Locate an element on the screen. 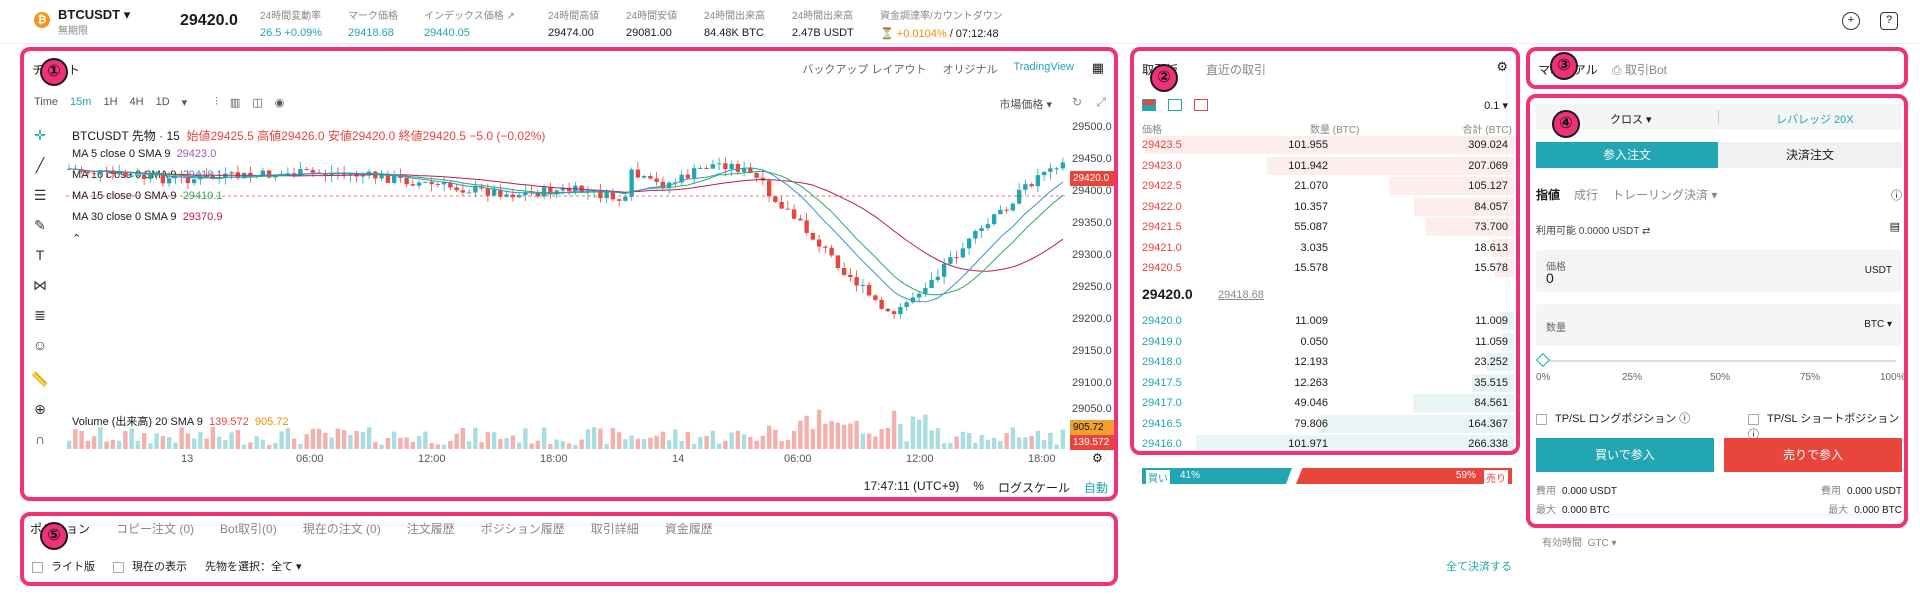 This screenshot has height=595, width=1920. order-type-limit: 指値 is located at coordinates (1548, 195).